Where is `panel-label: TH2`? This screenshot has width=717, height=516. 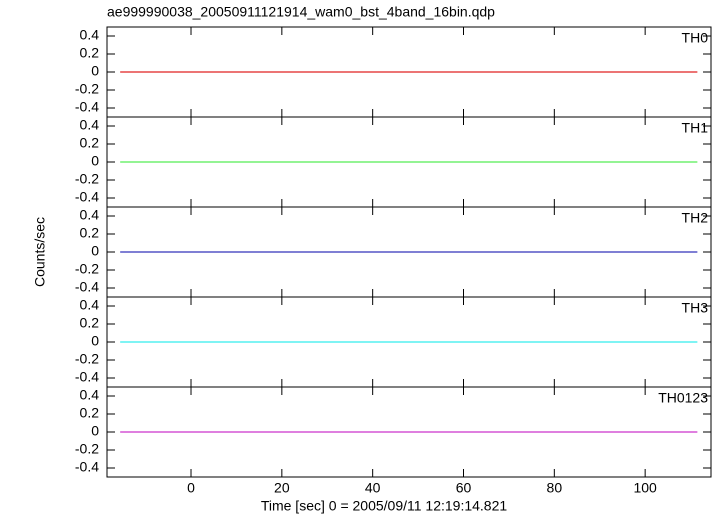
panel-label: TH2 is located at coordinates (695, 218).